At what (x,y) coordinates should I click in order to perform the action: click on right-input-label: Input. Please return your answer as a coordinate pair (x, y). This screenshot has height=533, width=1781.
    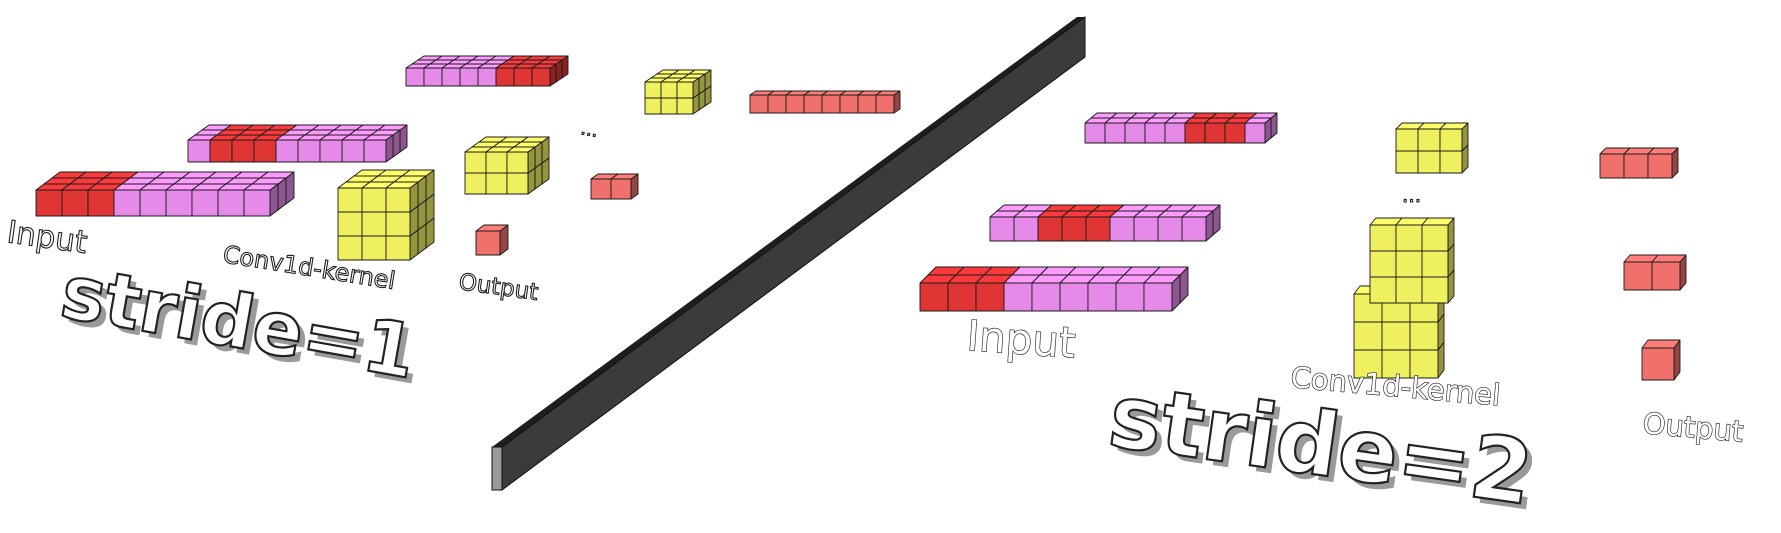
    Looking at the image, I should click on (1021, 339).